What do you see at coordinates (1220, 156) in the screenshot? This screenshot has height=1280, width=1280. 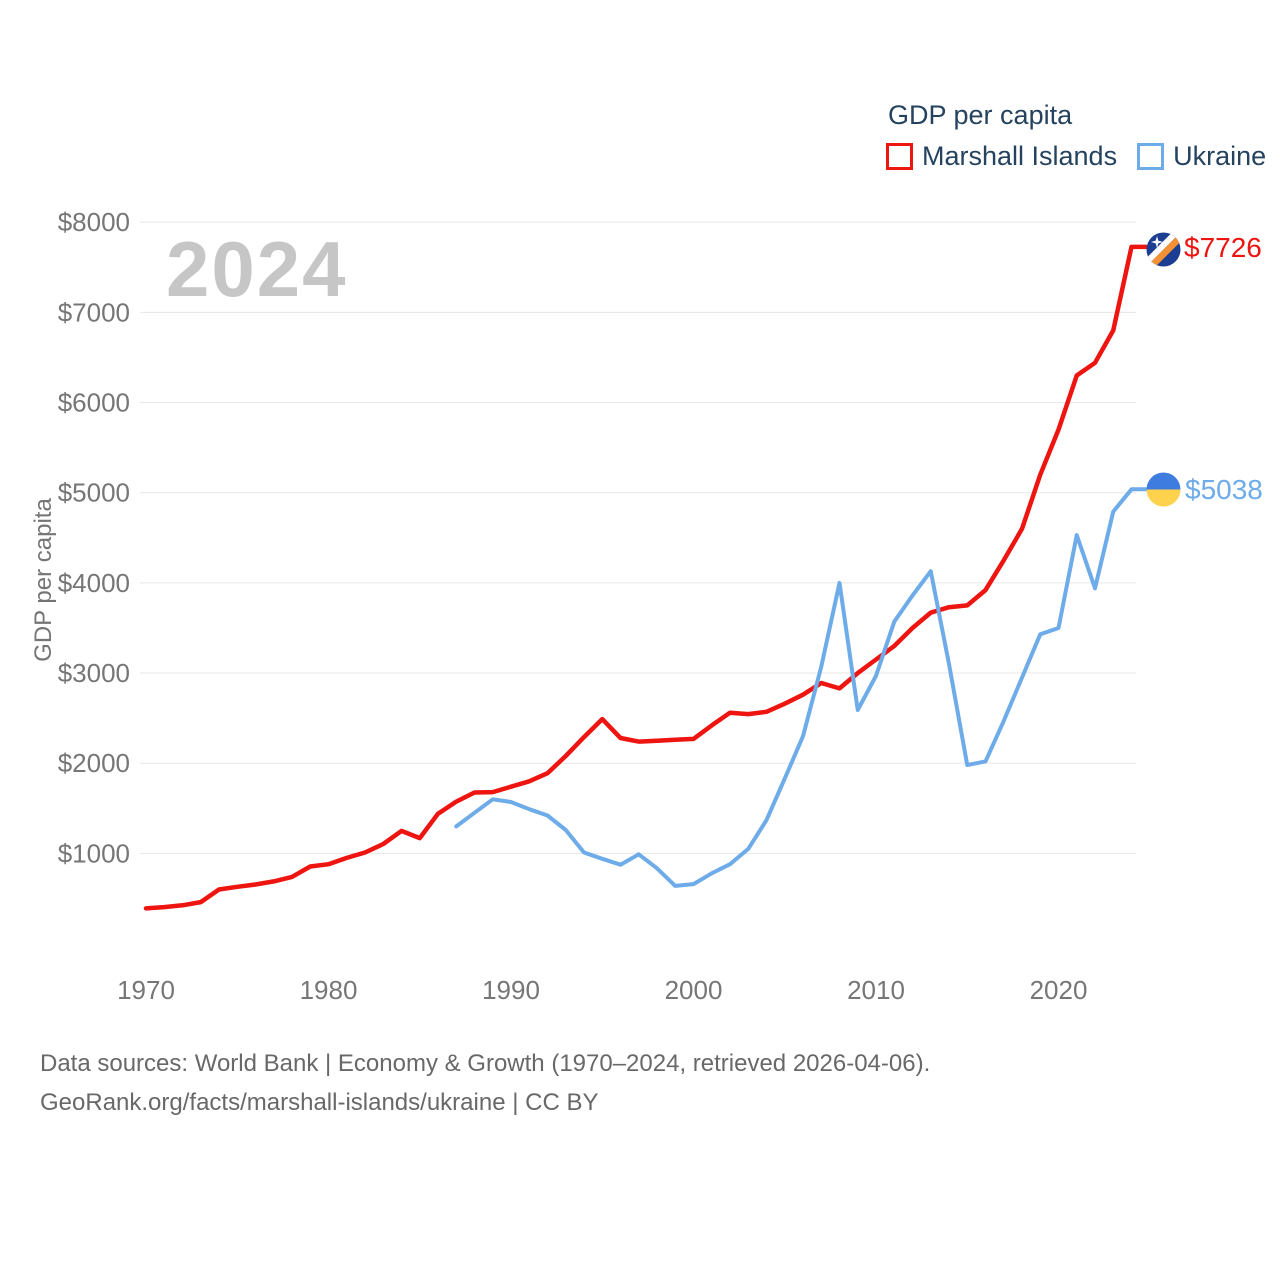 I see `legend-label-ukraine: Ukraine` at bounding box center [1220, 156].